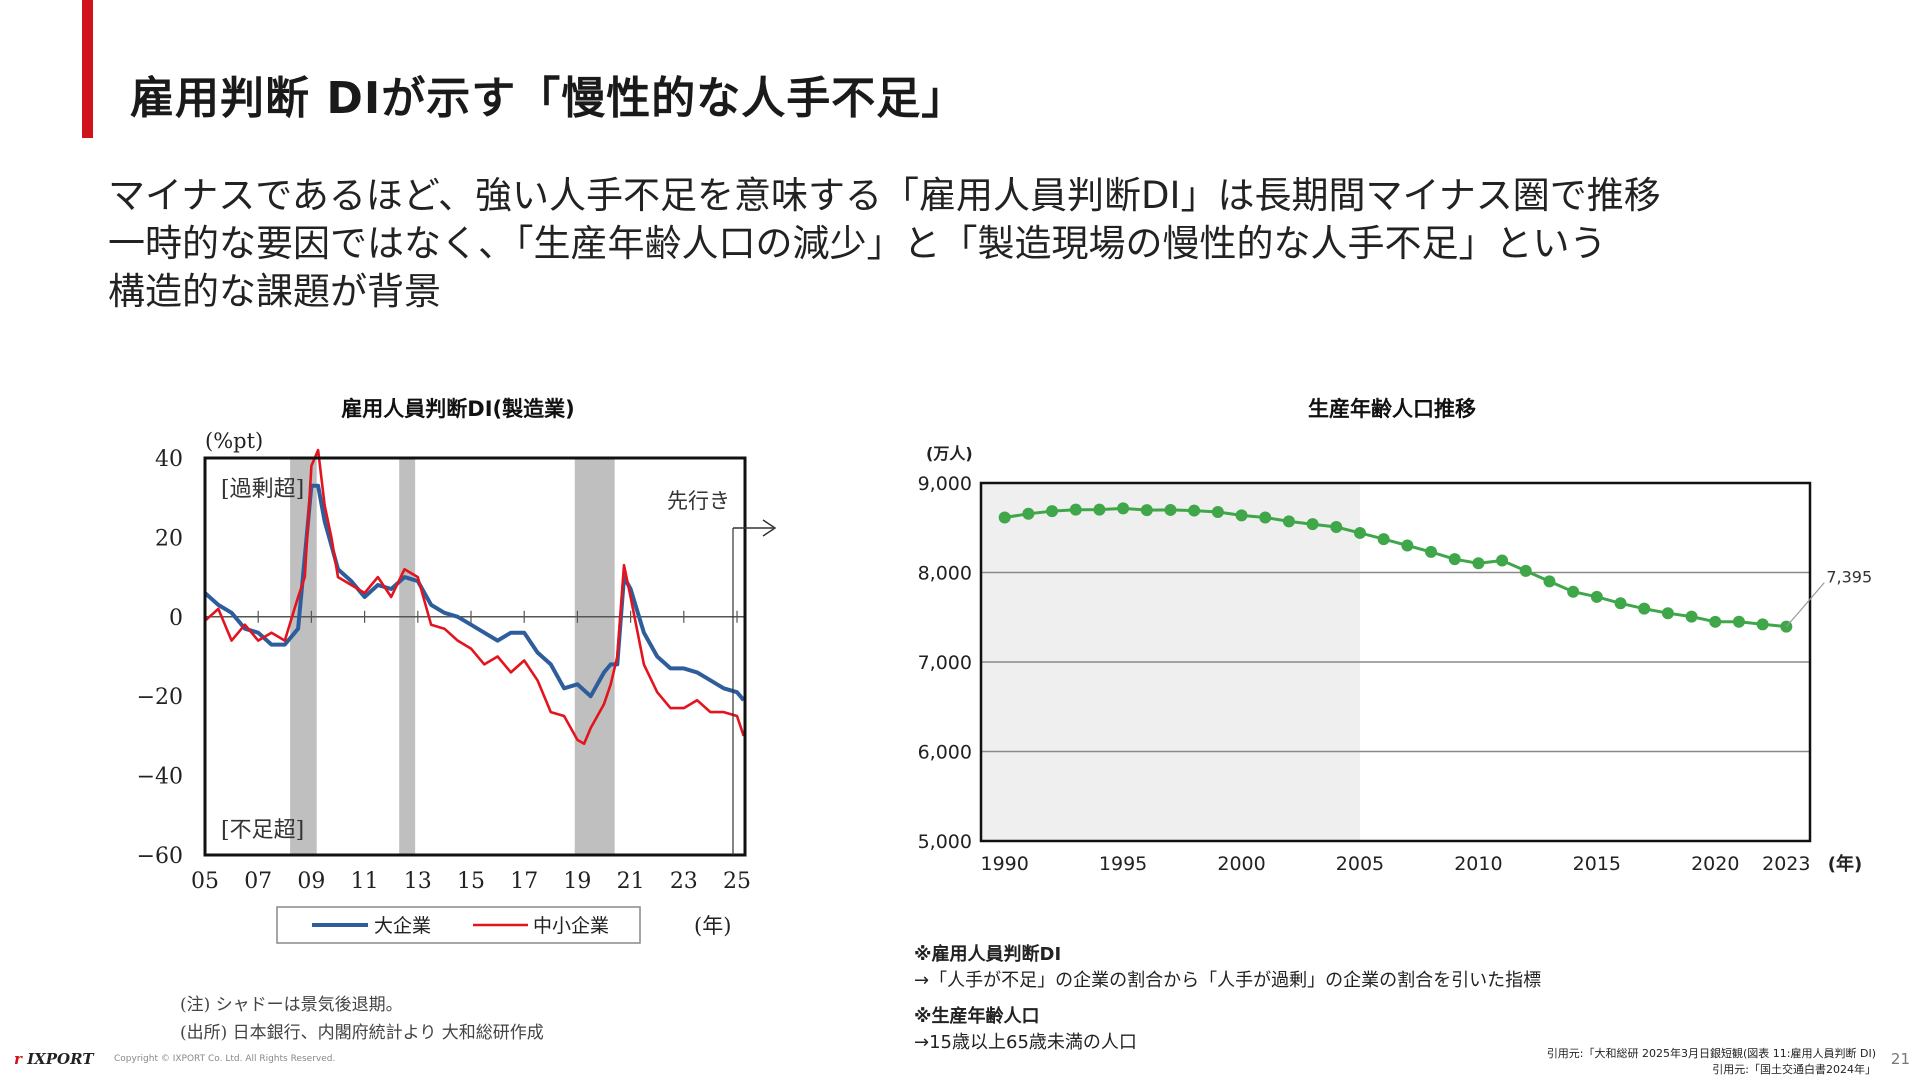 The height and width of the screenshot is (1080, 1920). What do you see at coordinates (87, 69) in the screenshot?
I see `accent-bar` at bounding box center [87, 69].